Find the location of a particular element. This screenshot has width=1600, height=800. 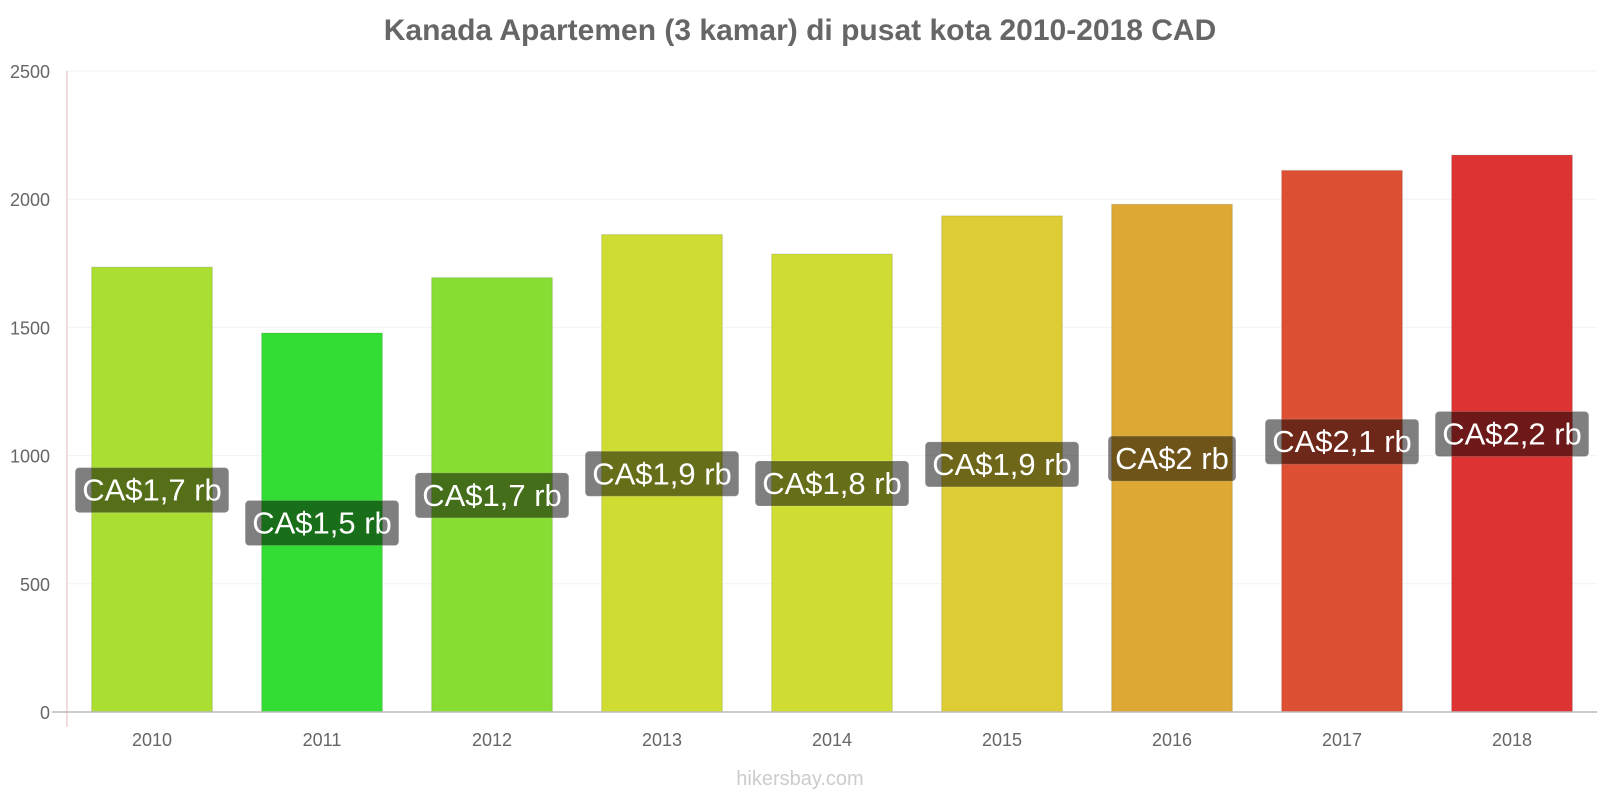

data-label: CA$2 rb is located at coordinates (1172, 458).